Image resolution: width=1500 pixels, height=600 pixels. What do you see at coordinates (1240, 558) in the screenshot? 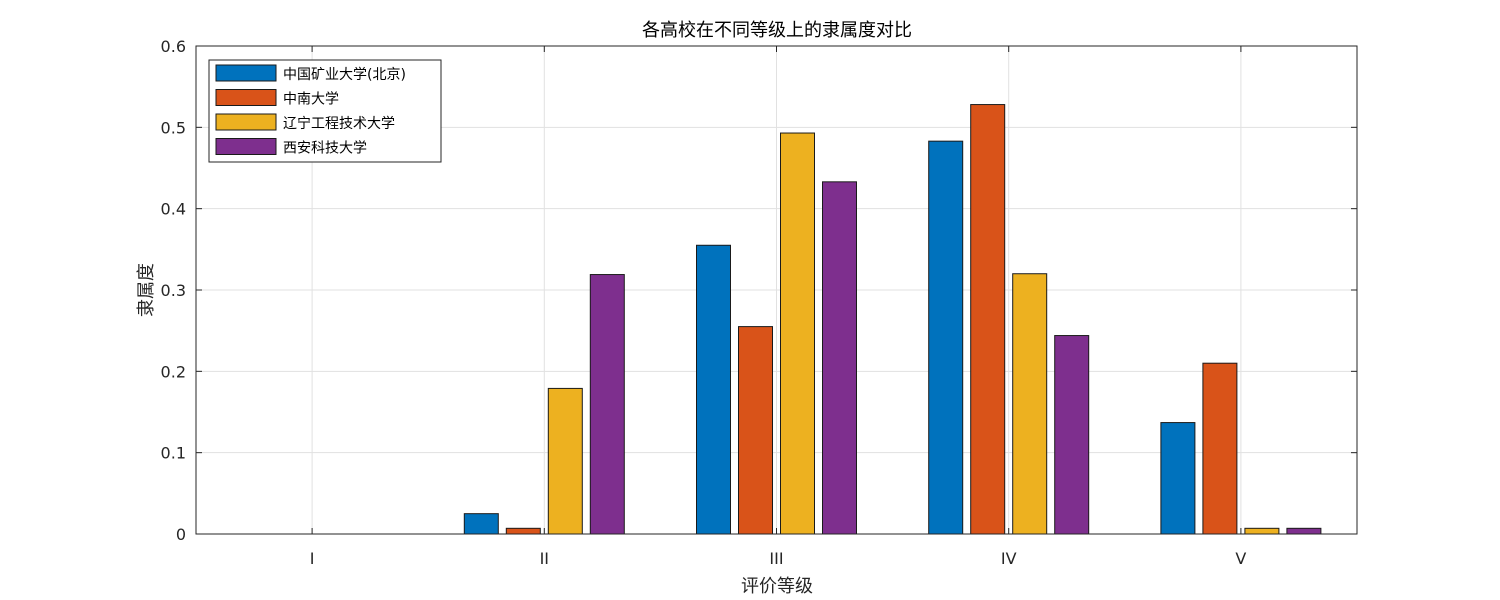
I see `x-tick-label: V` at bounding box center [1240, 558].